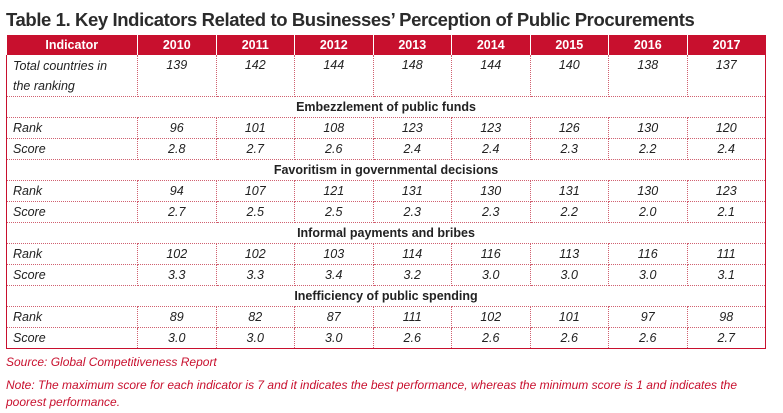 The height and width of the screenshot is (413, 783). What do you see at coordinates (177, 128) in the screenshot?
I see `table-cell: 96` at bounding box center [177, 128].